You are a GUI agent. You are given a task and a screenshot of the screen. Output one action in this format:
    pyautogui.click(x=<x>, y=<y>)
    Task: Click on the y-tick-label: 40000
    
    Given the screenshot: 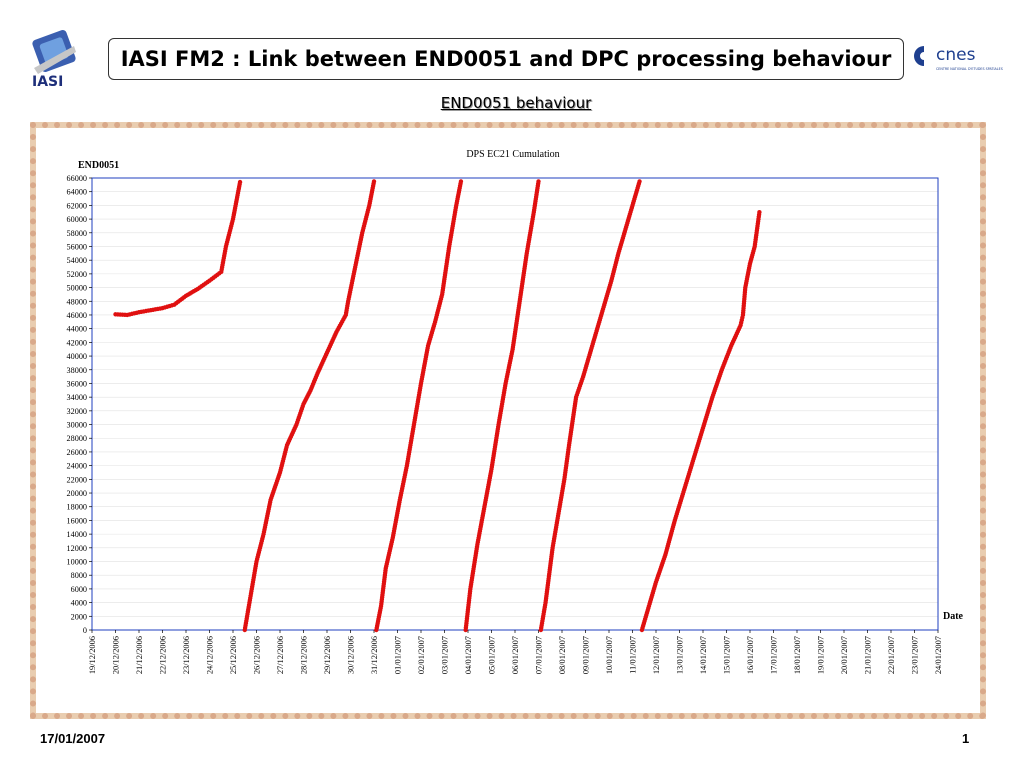 What is the action you would take?
    pyautogui.click(x=77, y=356)
    